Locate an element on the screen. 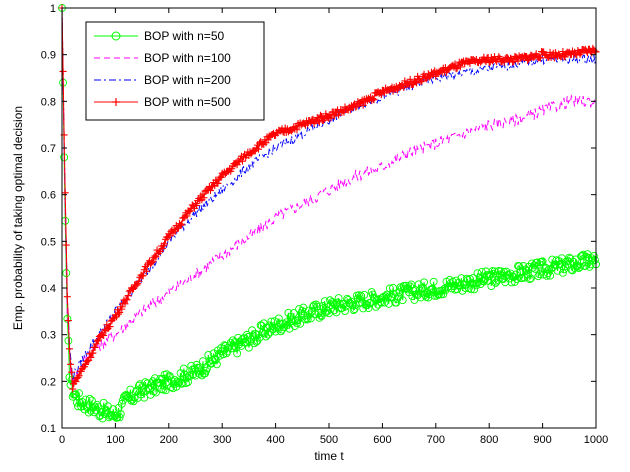 Image resolution: width=630 pixels, height=472 pixels. y-tick-label: 0.9 is located at coordinates (48, 56).